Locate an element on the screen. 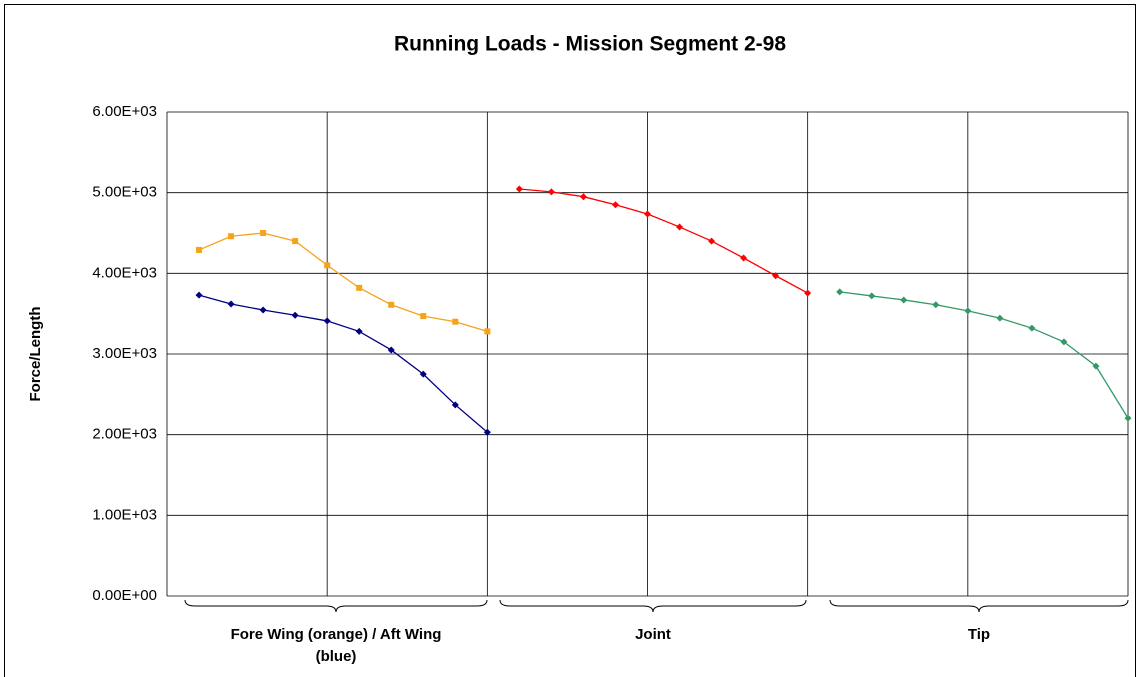  group-label: Fore Wing (orange) / Aft Wing (blue) is located at coordinates (336, 645).